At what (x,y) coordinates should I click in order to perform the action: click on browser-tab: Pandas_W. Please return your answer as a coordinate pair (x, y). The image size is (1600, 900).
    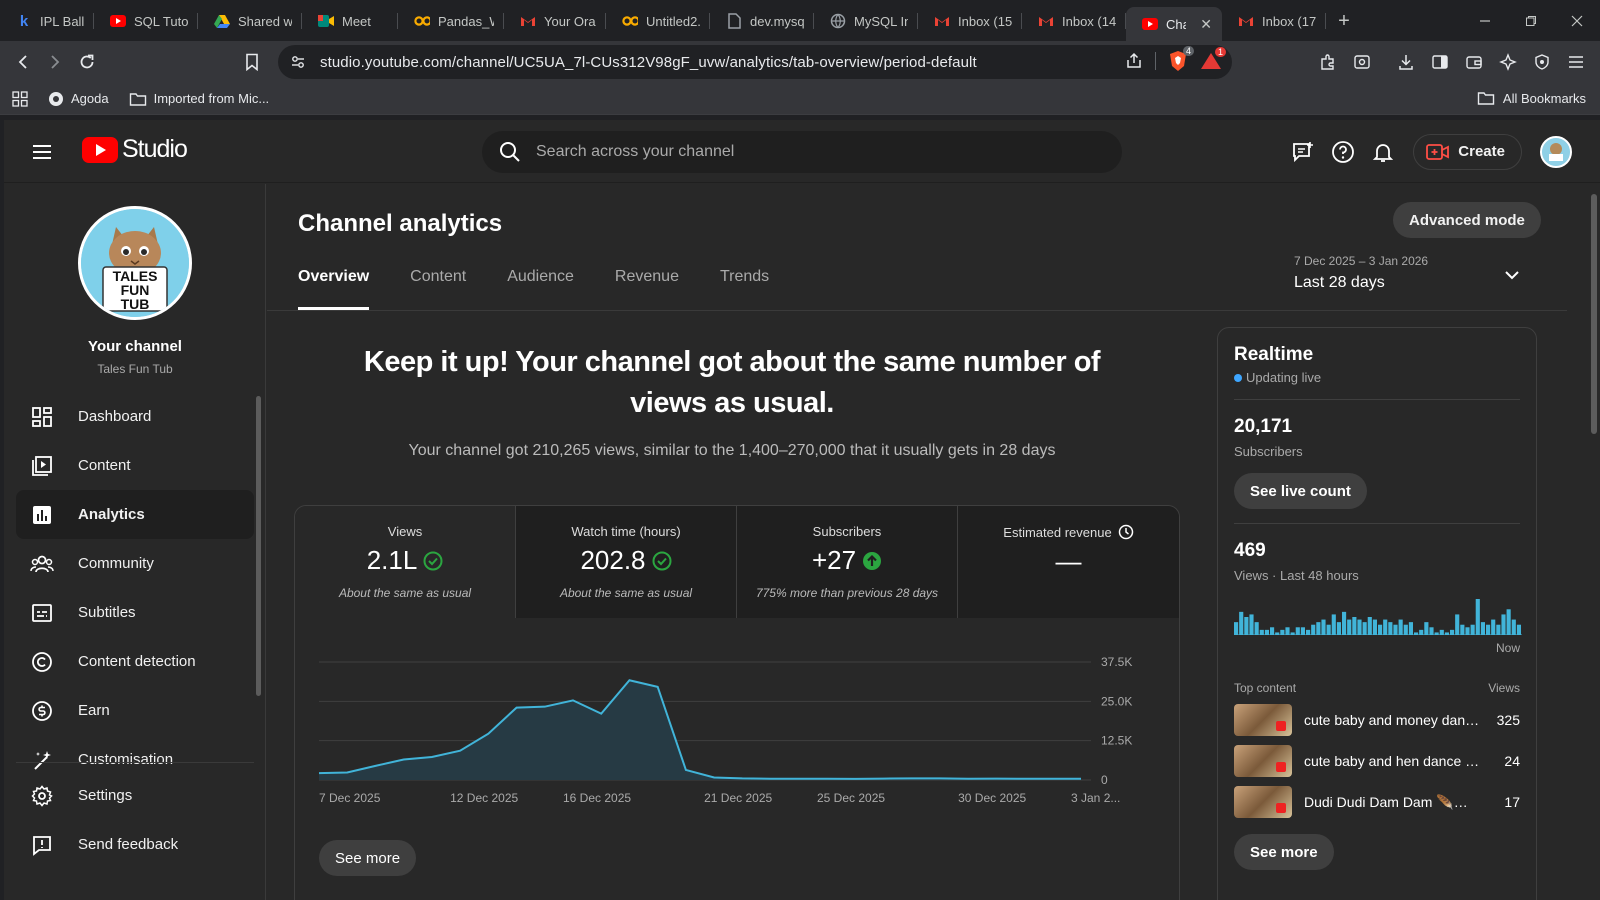
    Looking at the image, I should click on (451, 21).